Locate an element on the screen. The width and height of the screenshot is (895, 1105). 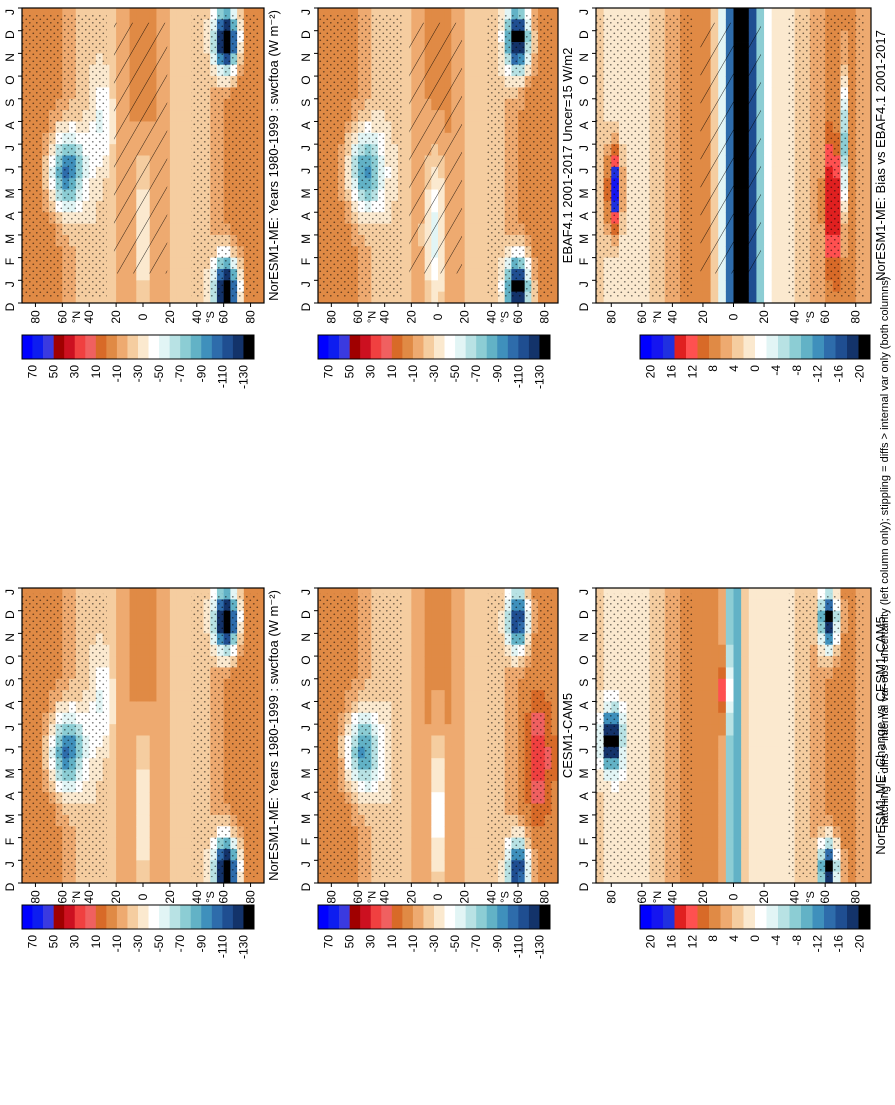
colorbar-label: -30 is located at coordinates (138, 374).